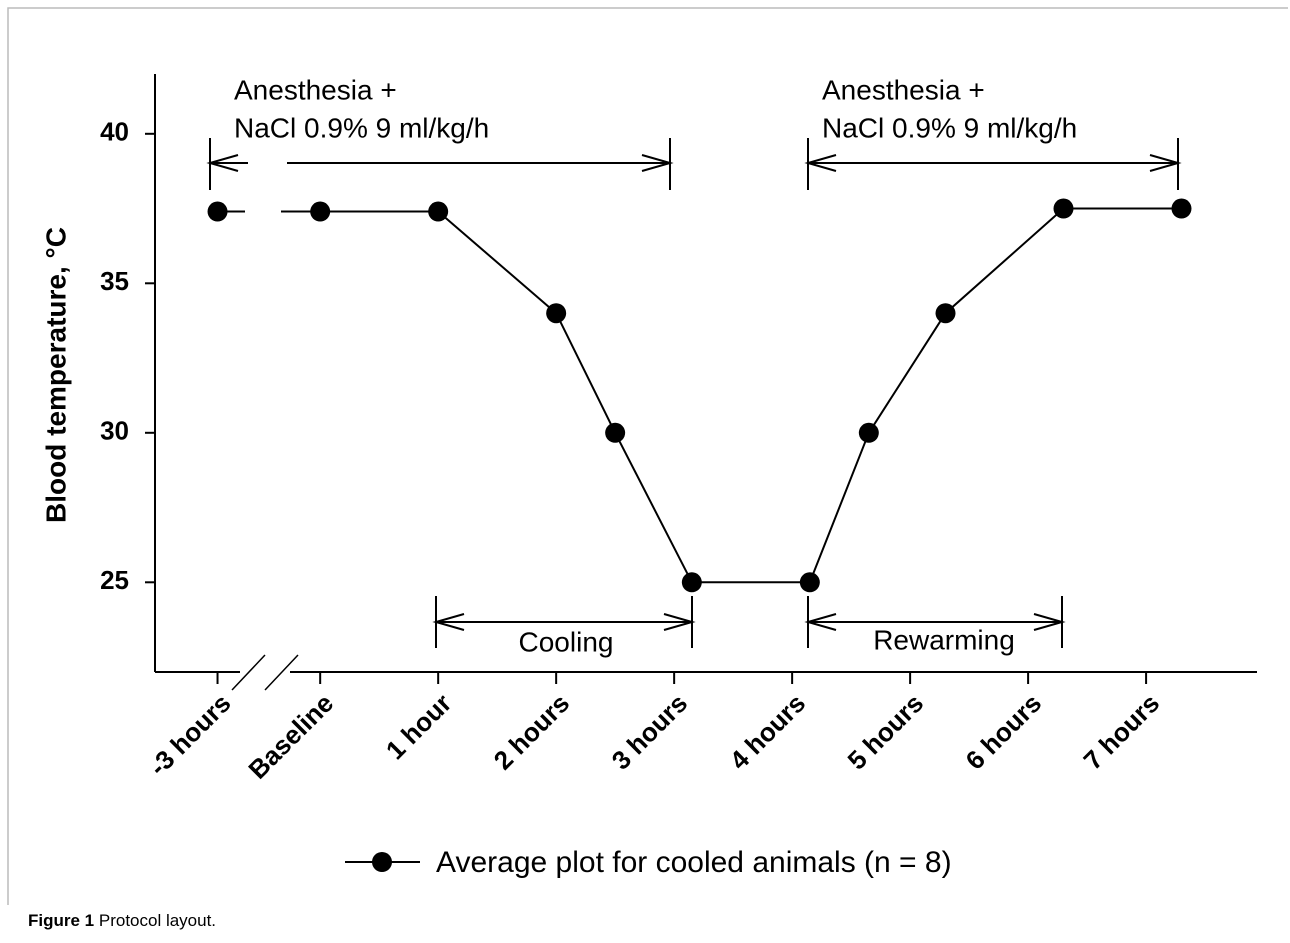 The image size is (1290, 943). I want to click on annotation: Rewarming, so click(944, 639).